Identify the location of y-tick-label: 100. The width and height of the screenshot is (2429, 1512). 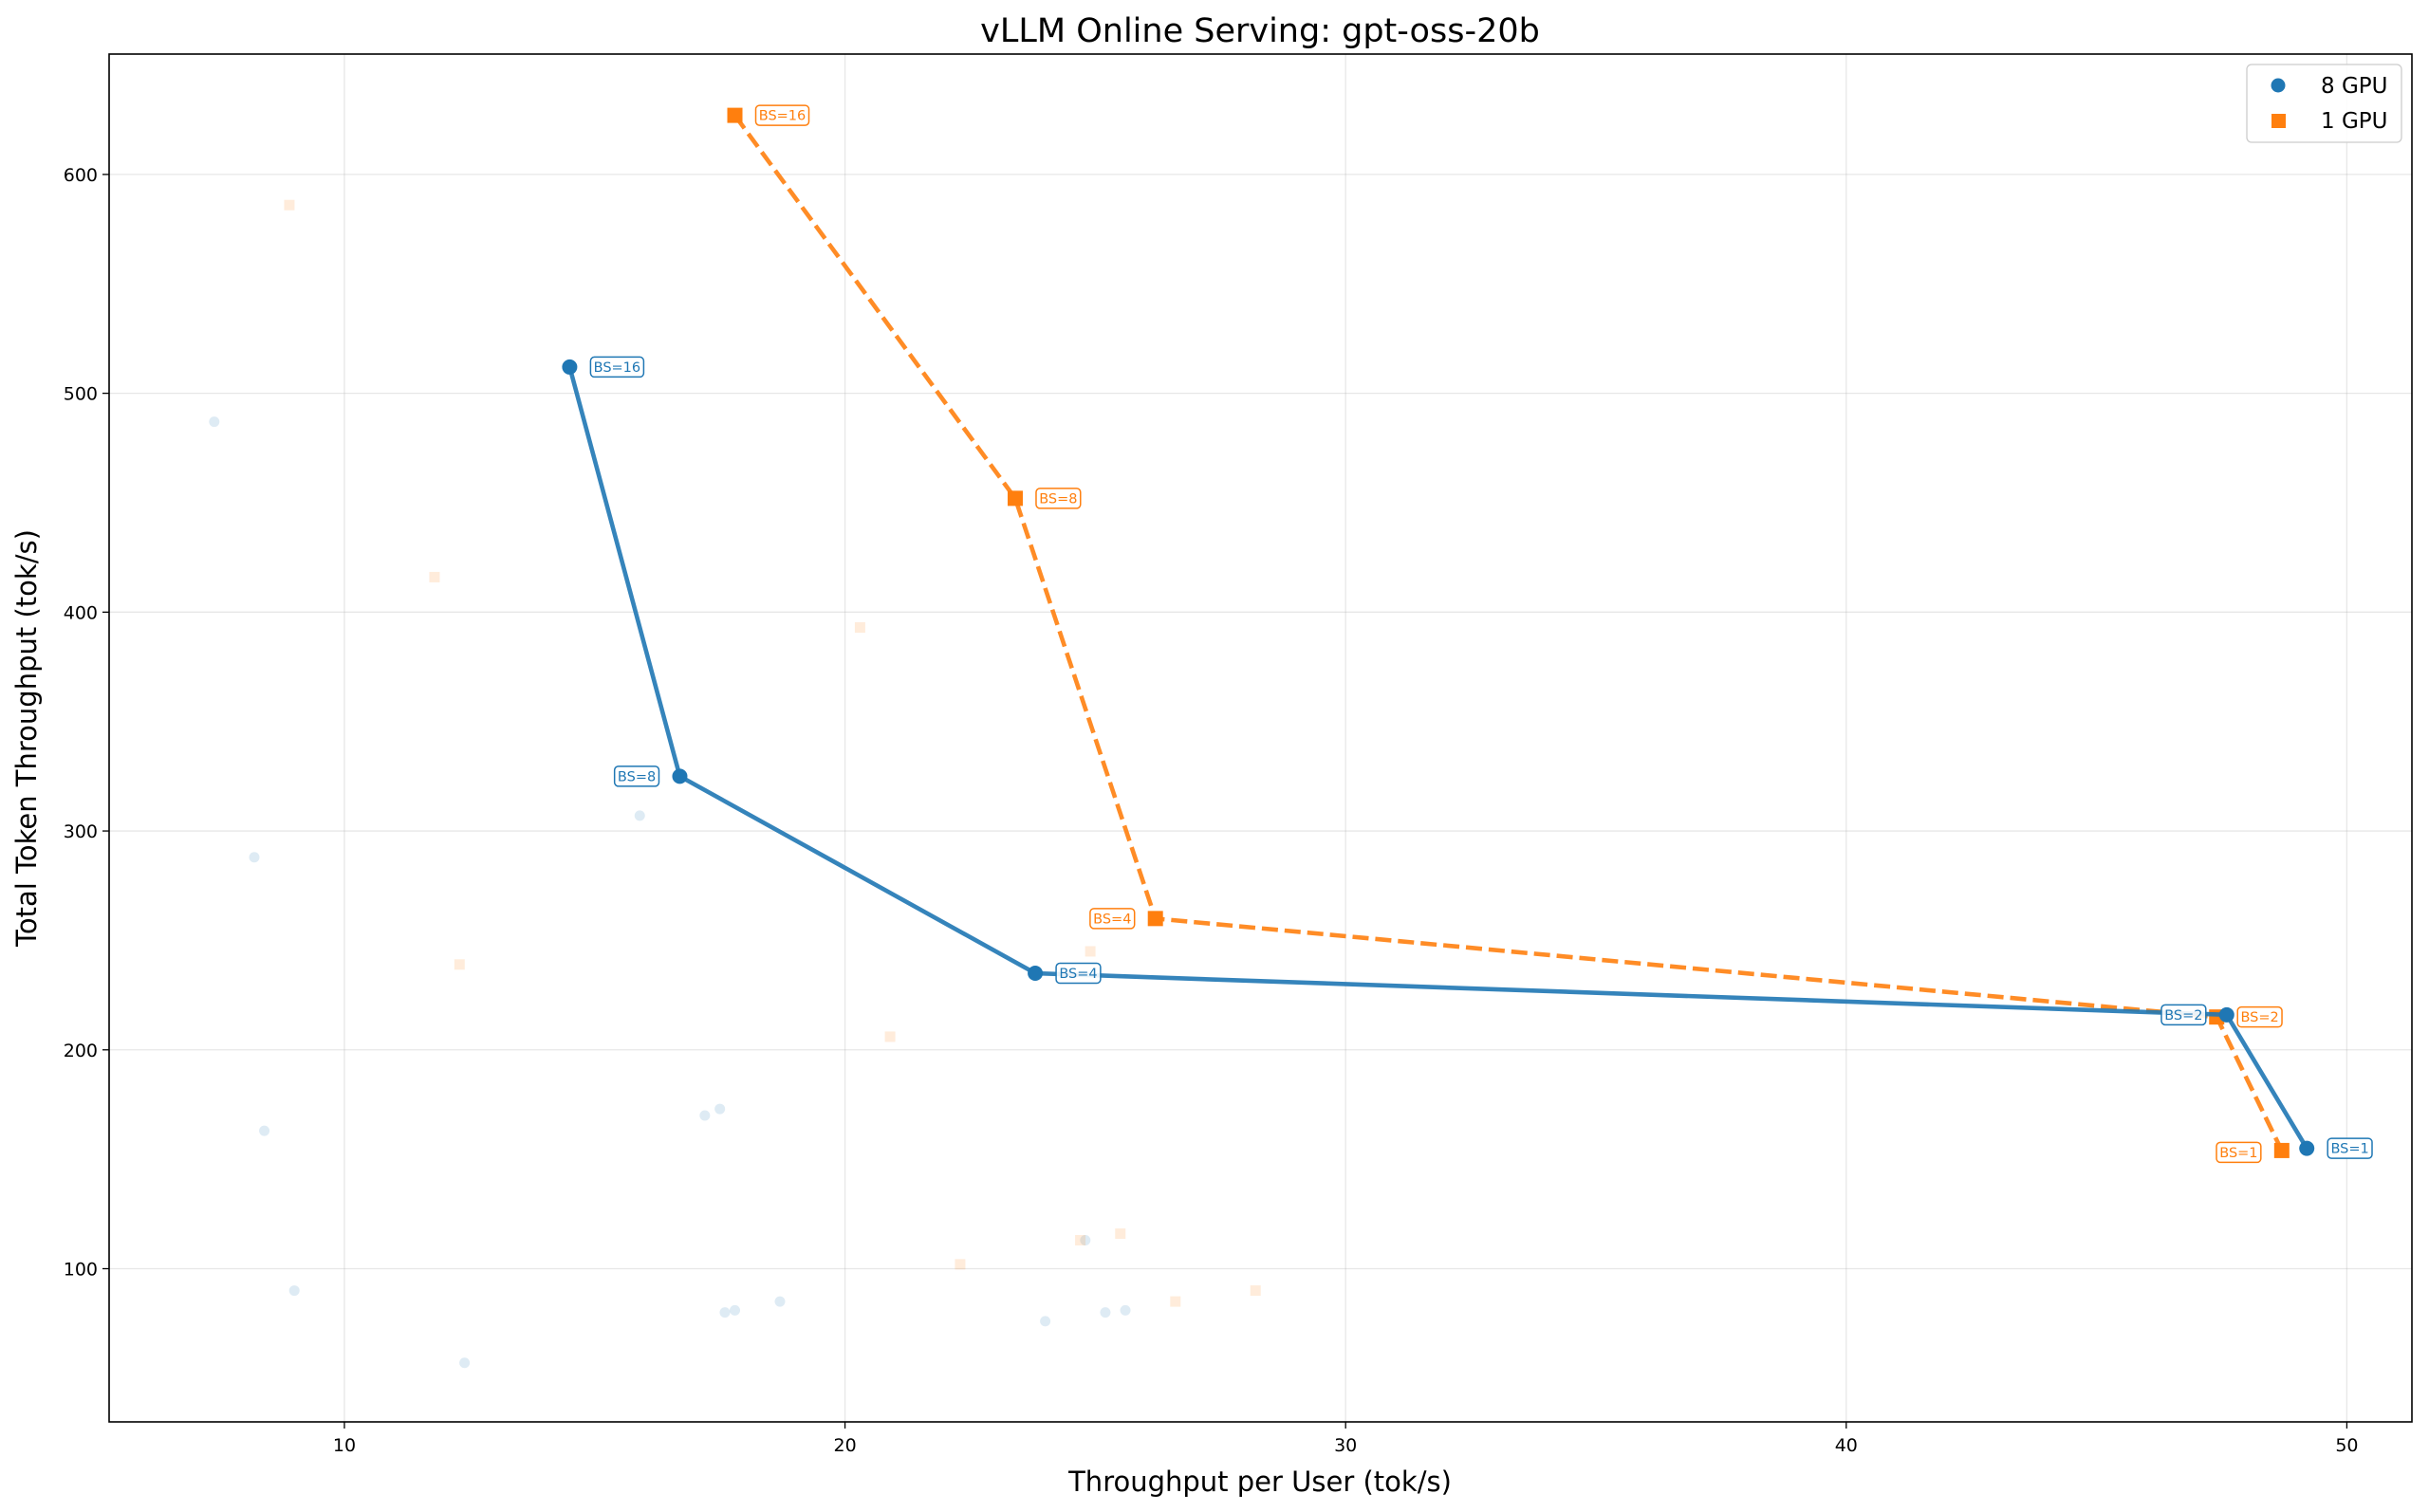
(81, 1269).